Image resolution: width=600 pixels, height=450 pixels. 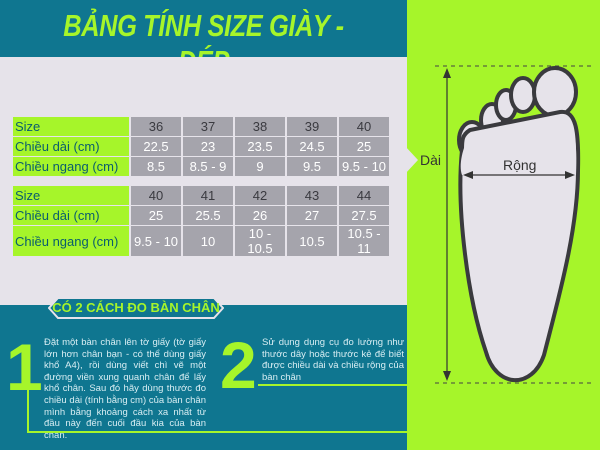 I want to click on length-label: Dài, so click(x=431, y=160).